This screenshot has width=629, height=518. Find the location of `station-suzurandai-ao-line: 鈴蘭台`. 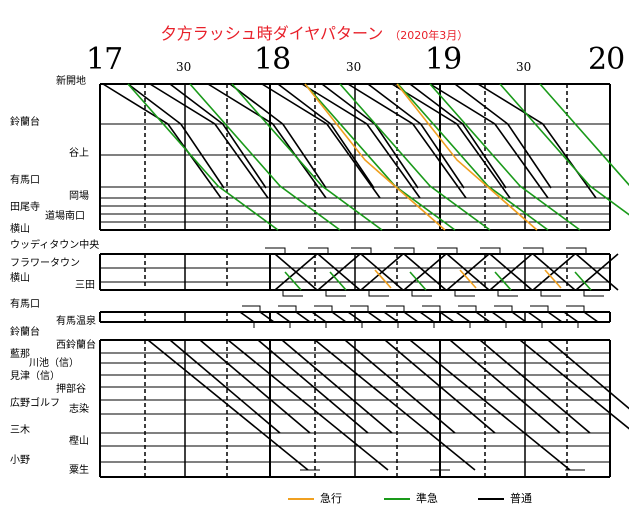

station-suzurandai-ao-line: 鈴蘭台 is located at coordinates (25, 332).